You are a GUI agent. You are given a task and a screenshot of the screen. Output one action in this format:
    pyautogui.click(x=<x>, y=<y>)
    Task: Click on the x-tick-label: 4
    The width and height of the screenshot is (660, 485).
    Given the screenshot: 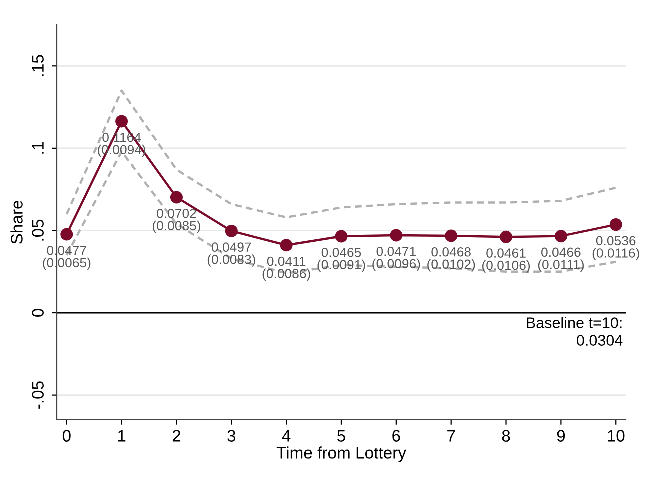 What is the action you would take?
    pyautogui.click(x=286, y=436)
    